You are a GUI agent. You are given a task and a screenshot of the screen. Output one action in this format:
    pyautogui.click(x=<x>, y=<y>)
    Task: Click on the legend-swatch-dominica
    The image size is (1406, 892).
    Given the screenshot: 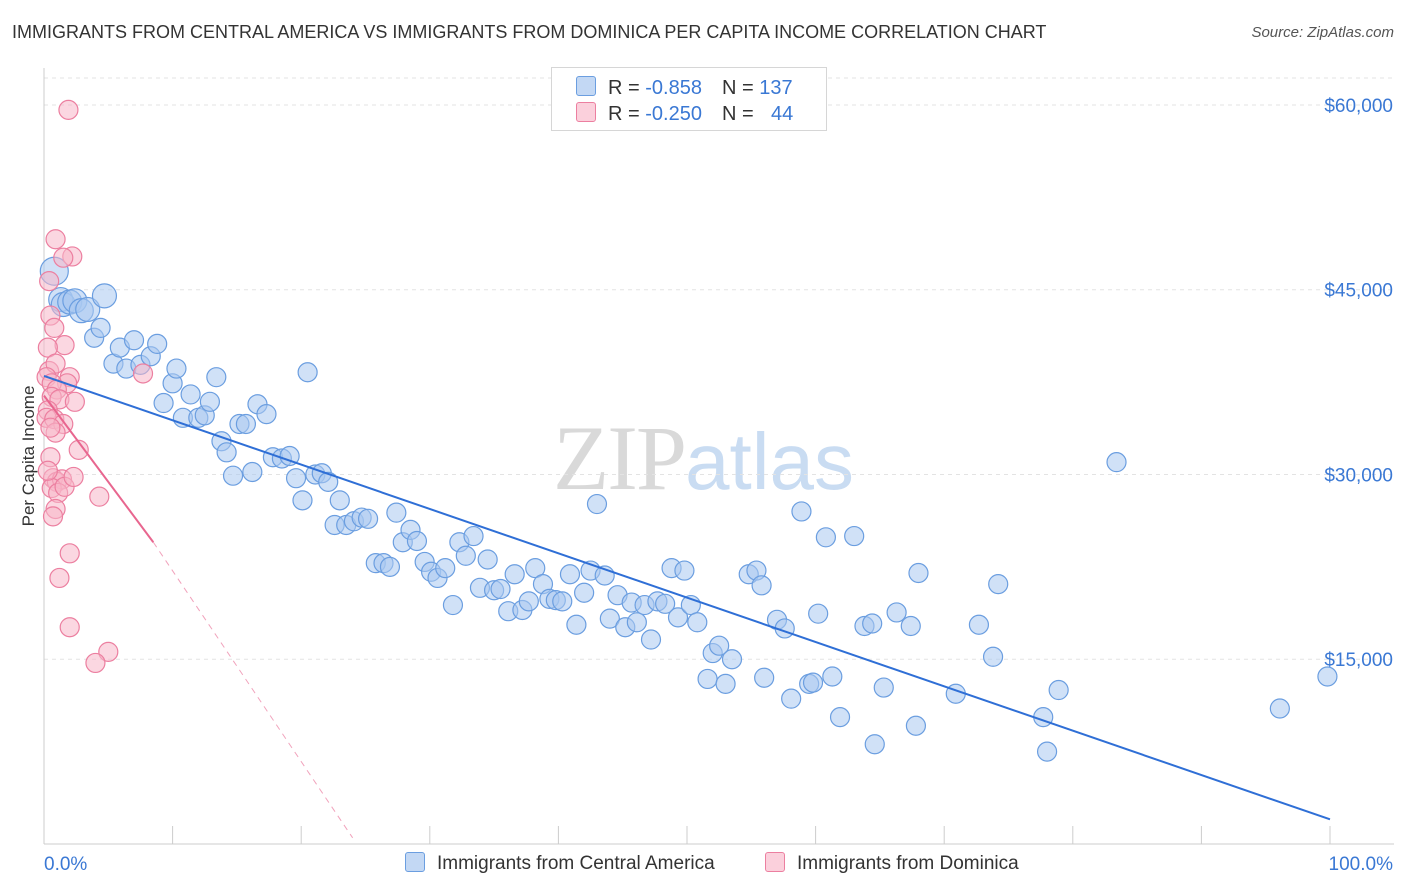 What is the action you would take?
    pyautogui.click(x=586, y=112)
    